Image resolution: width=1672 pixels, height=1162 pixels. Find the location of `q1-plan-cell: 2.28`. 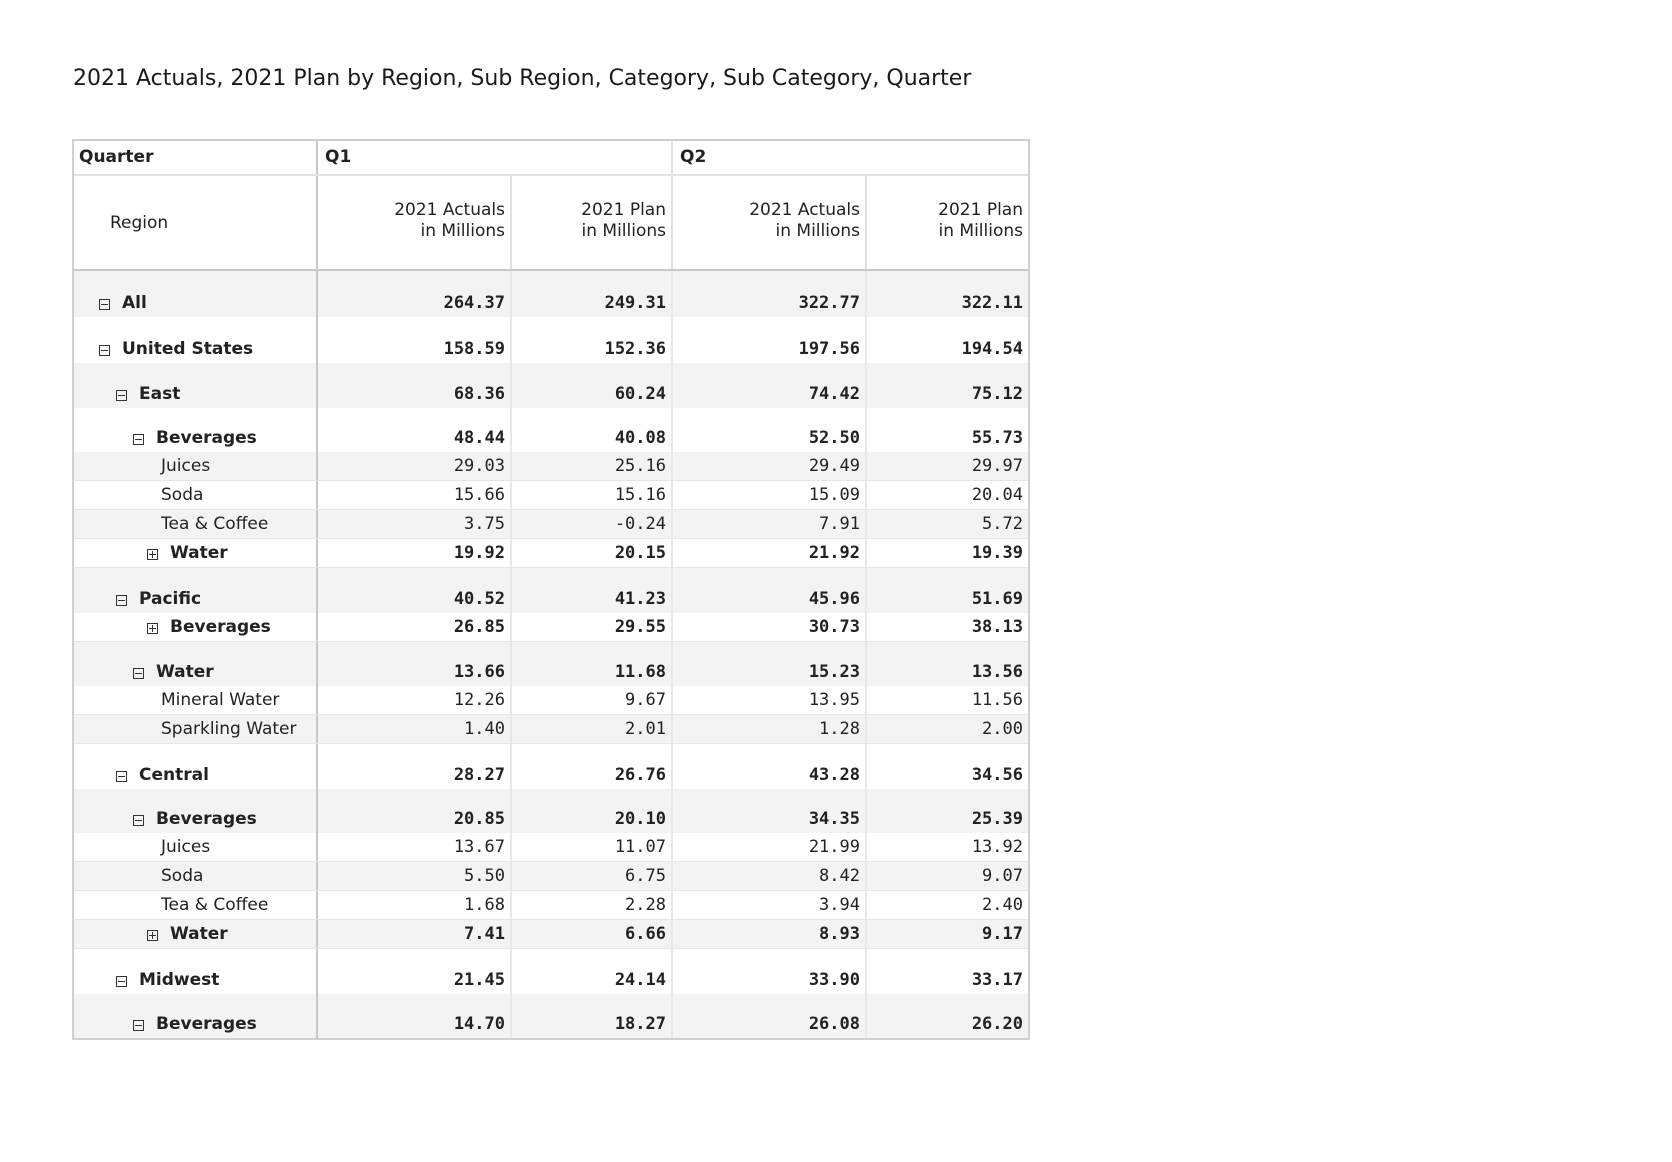

q1-plan-cell: 2.28 is located at coordinates (592, 905).